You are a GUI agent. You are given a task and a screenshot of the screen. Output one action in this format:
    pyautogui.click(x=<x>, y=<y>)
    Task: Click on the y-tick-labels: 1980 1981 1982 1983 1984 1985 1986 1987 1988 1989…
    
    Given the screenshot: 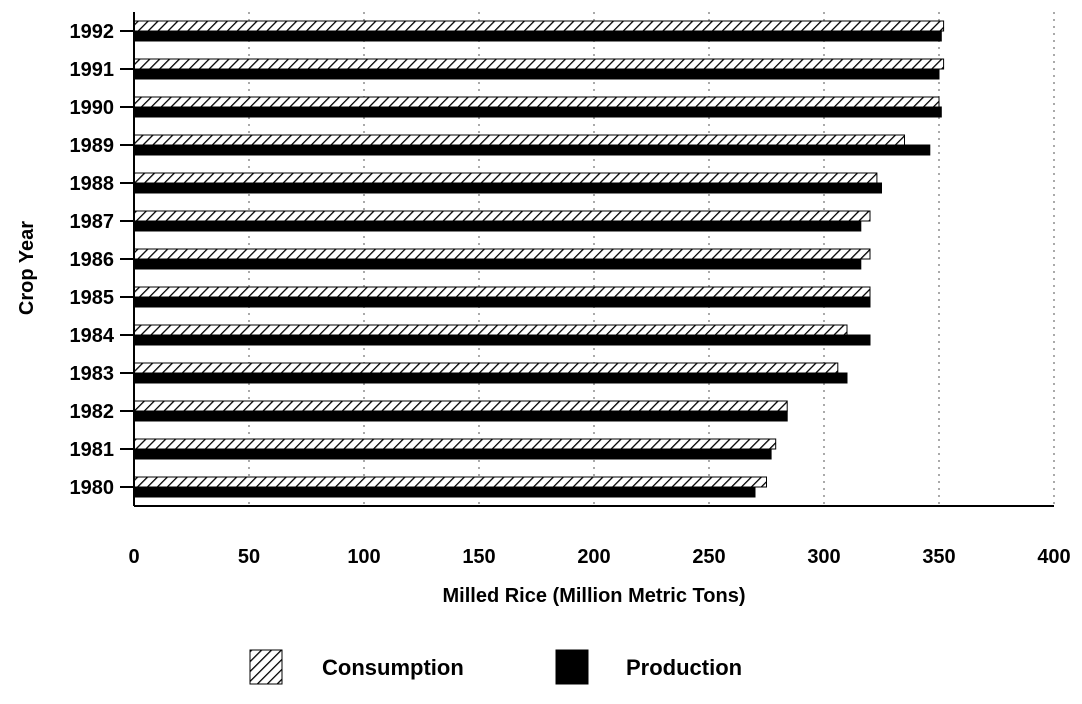 What is the action you would take?
    pyautogui.click(x=92, y=260)
    